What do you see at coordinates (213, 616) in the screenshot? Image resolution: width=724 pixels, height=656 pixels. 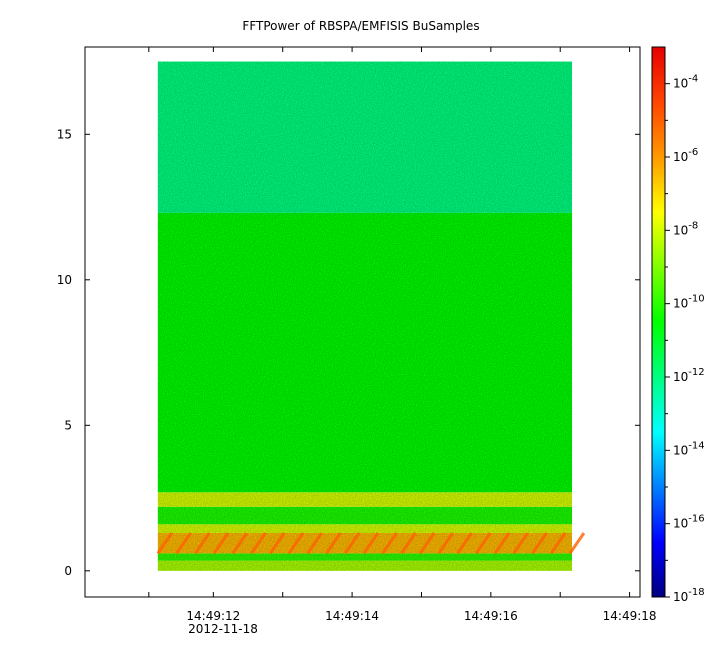 I see `x-tick-label: 14:49:12` at bounding box center [213, 616].